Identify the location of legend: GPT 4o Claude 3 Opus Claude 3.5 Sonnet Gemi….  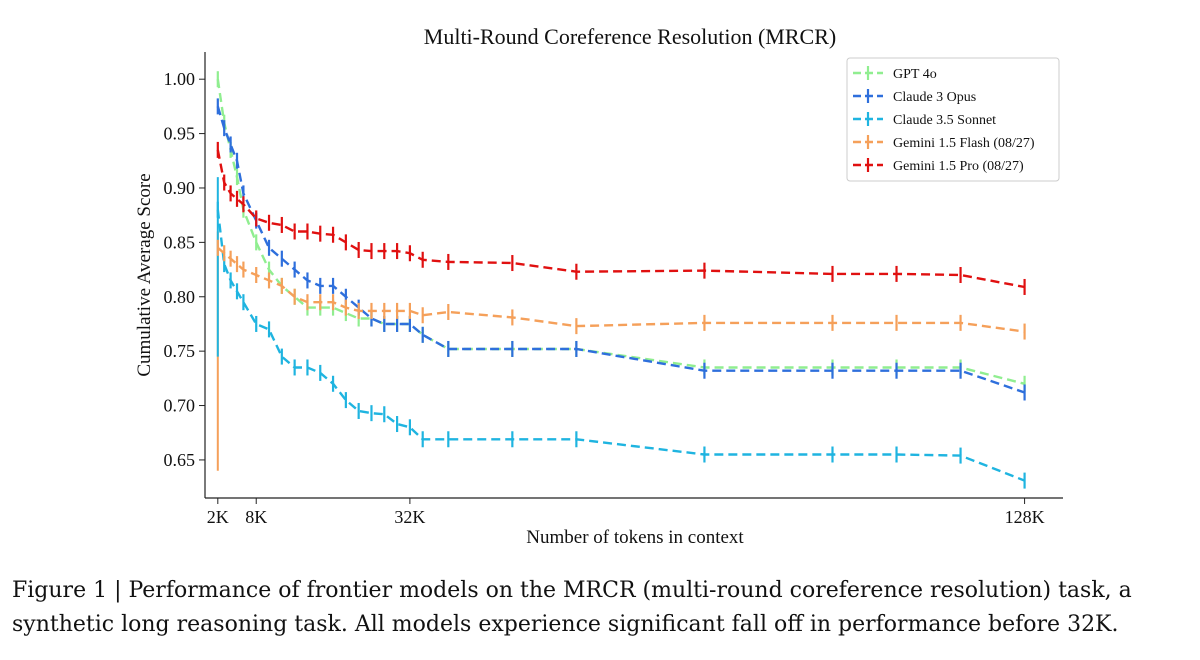
(953, 119).